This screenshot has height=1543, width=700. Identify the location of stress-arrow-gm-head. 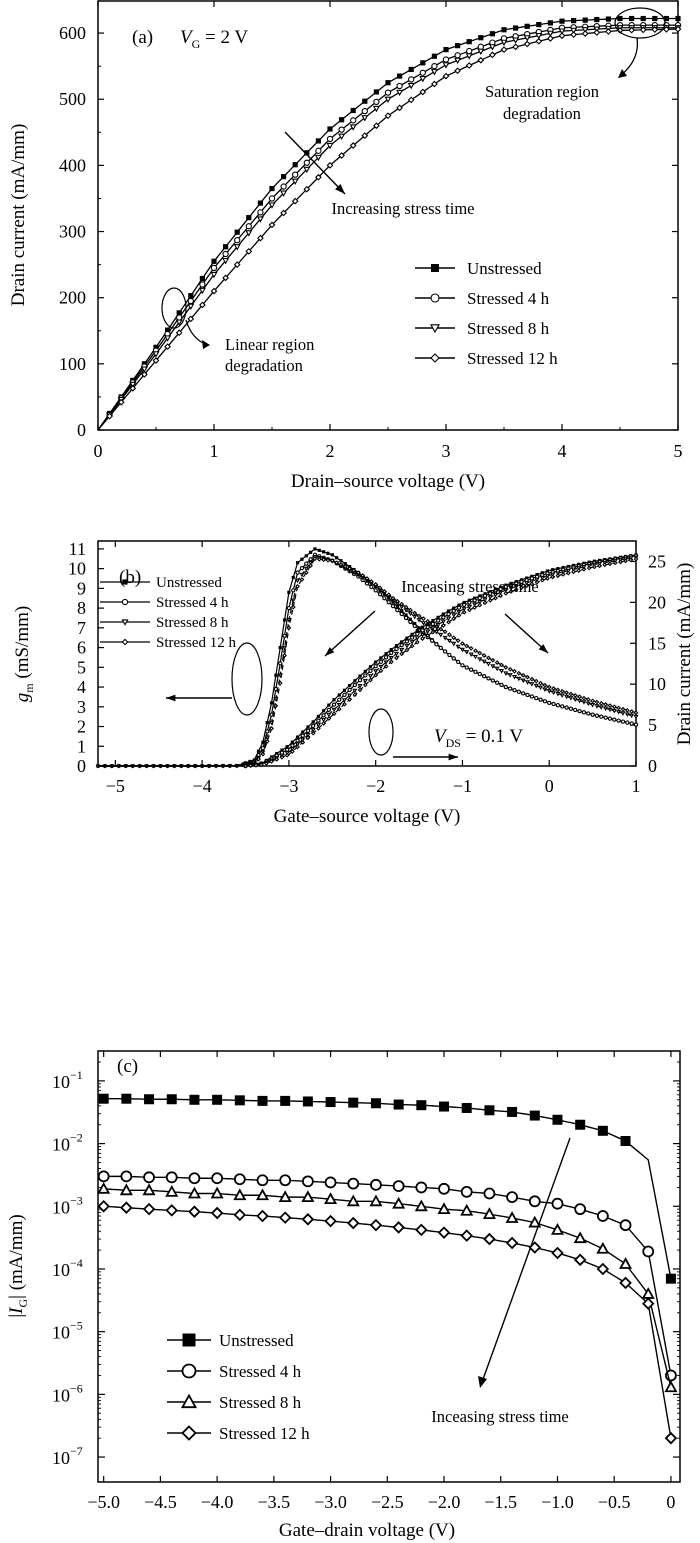
(330, 651).